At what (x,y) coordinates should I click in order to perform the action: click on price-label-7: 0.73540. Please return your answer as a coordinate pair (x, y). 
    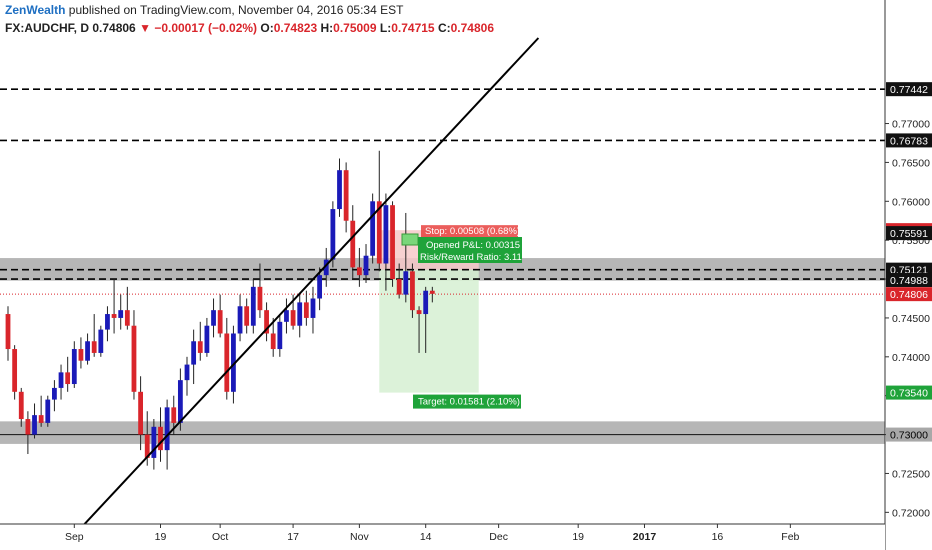
    Looking at the image, I should click on (909, 394).